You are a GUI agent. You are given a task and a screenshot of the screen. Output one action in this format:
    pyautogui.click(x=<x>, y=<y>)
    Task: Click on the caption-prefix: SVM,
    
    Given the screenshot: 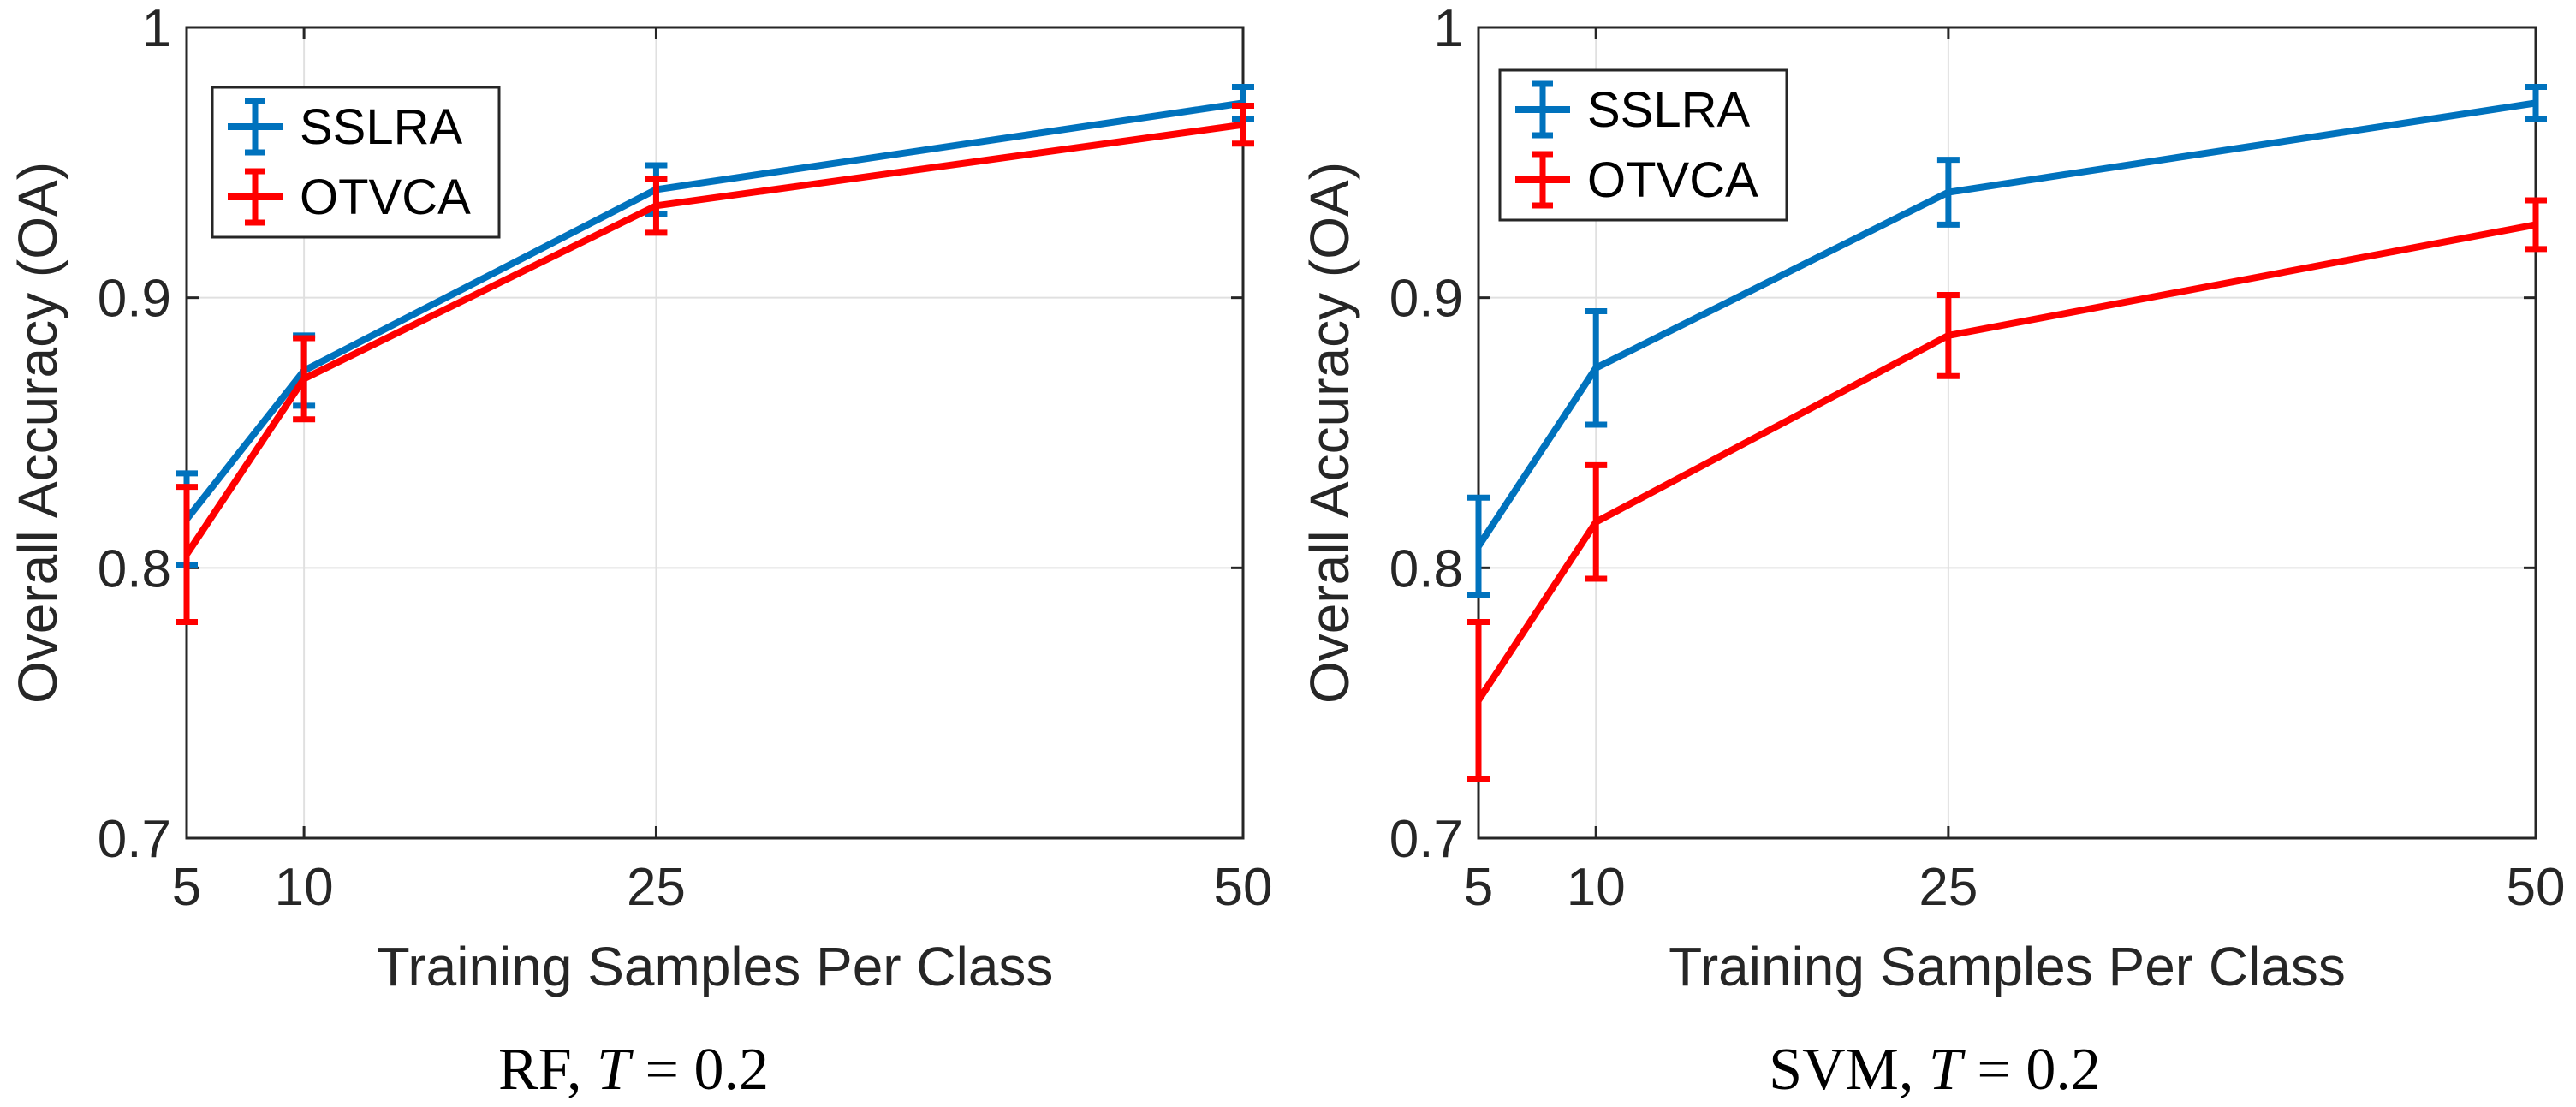 What is the action you would take?
    pyautogui.click(x=1849, y=1070)
    